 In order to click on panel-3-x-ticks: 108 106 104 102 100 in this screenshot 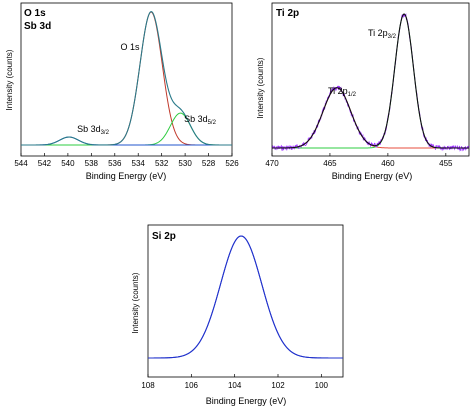, I will do `click(235, 382)`.